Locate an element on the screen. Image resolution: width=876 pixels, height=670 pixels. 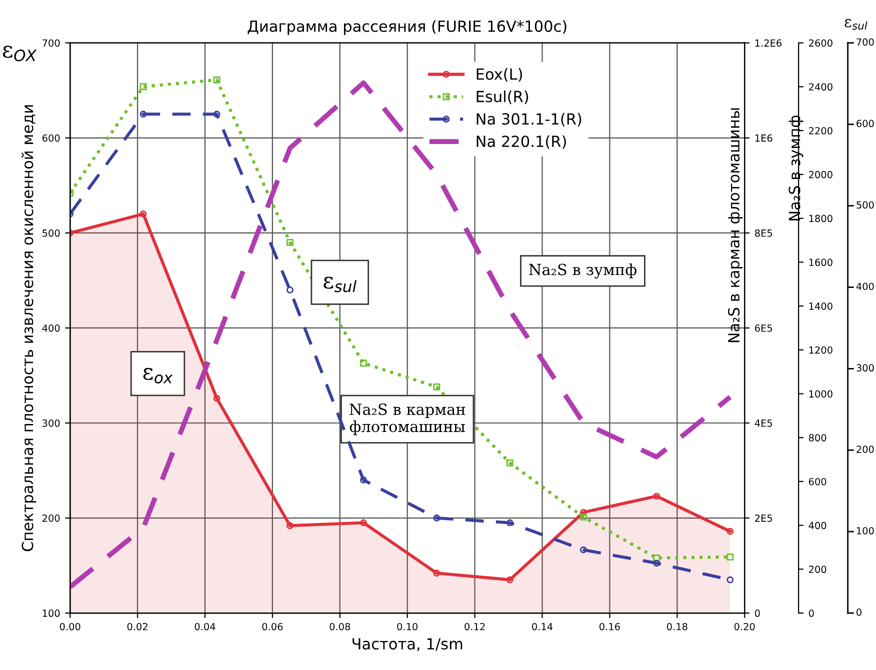
y-tick-label: 700 is located at coordinates (51, 43).